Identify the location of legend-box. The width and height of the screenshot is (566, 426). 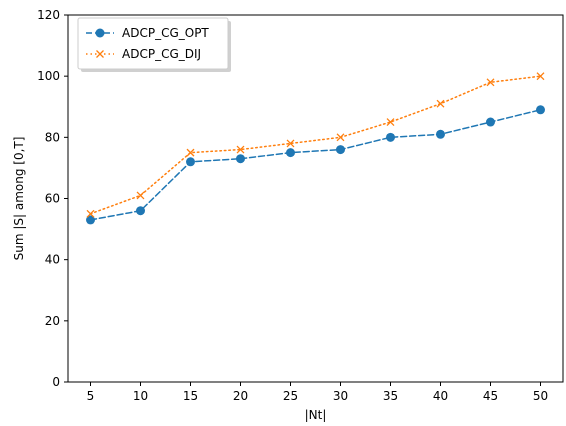
(153, 43).